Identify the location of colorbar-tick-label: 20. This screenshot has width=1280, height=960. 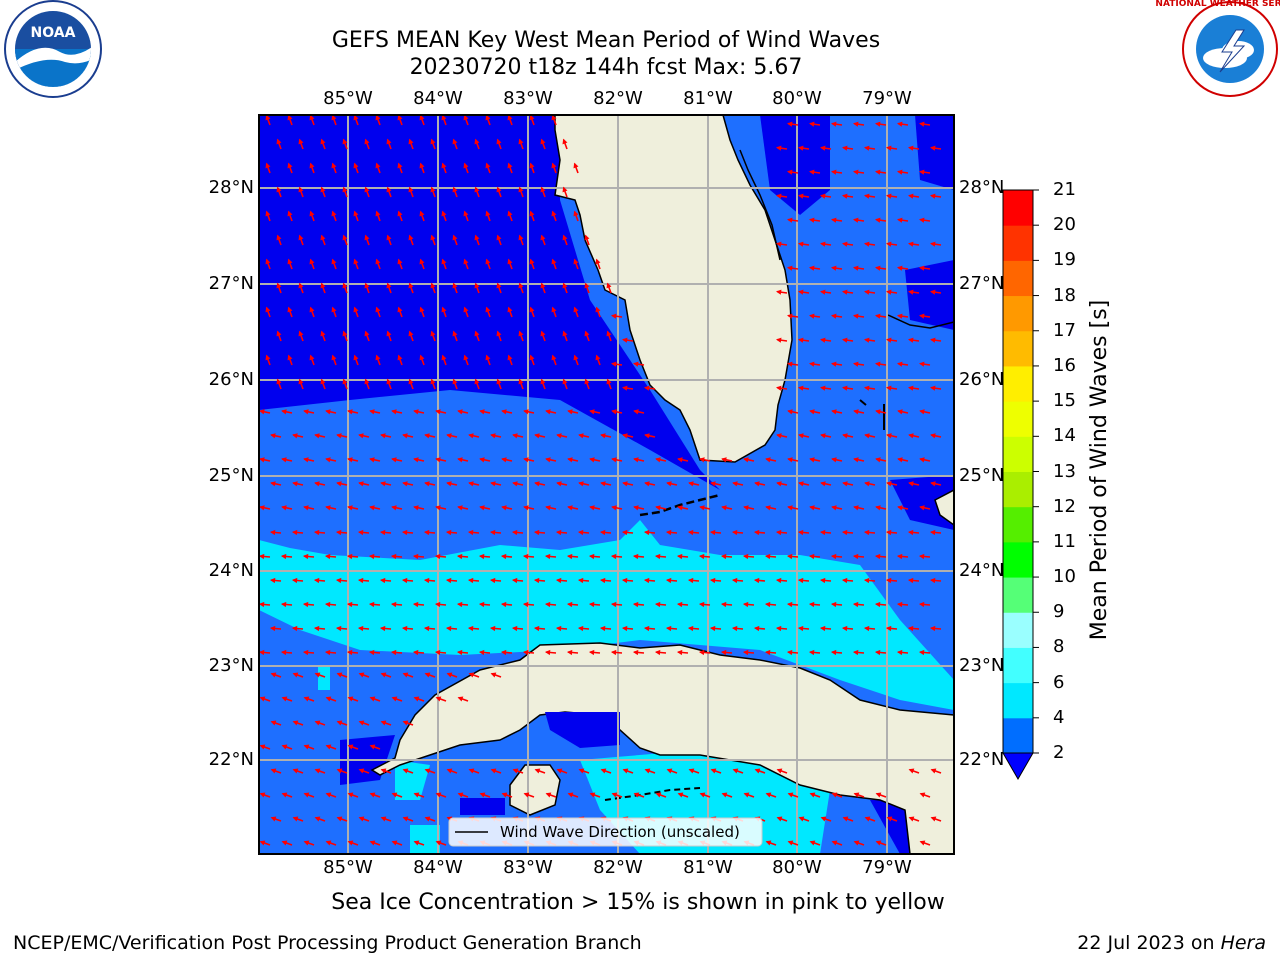
(1064, 225).